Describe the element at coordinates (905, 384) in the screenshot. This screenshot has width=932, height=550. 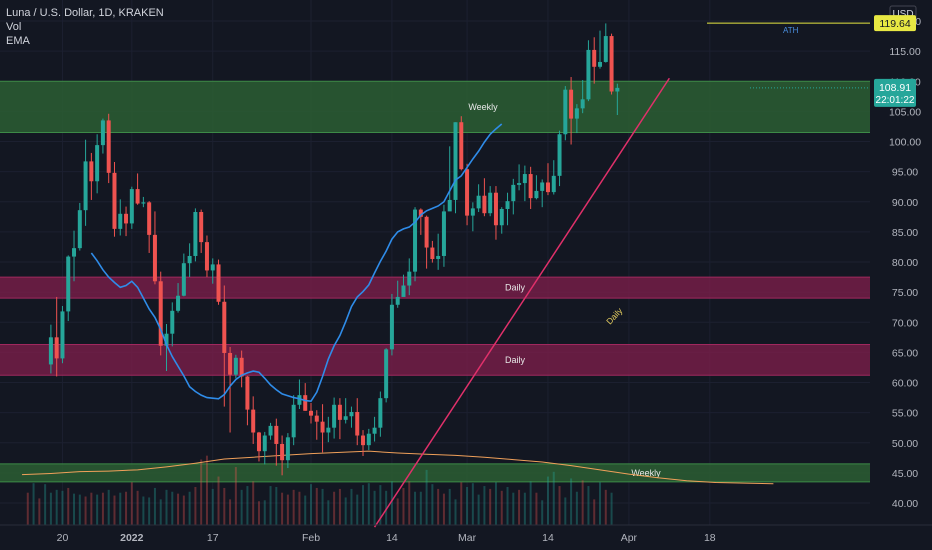
I see `price-tick-label: 60.00` at that location.